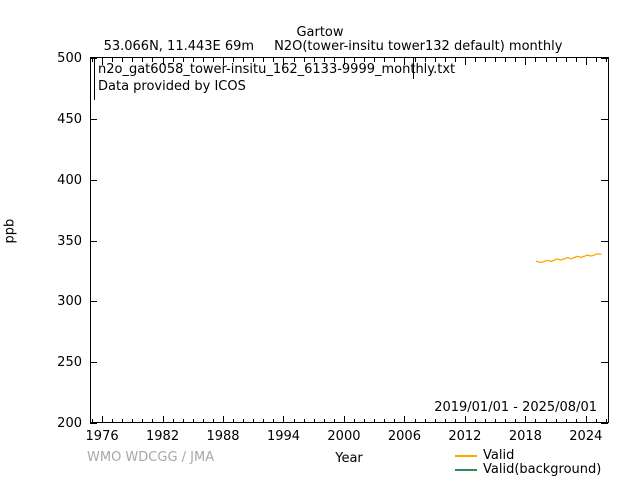 The image size is (640, 480). I want to click on watermark-text: WMO WDCGG / JMA, so click(151, 457).